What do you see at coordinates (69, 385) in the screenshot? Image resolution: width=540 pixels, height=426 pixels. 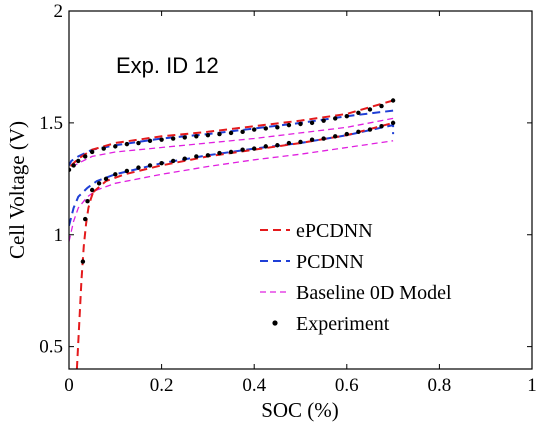 I see `x-tick-label: 0` at bounding box center [69, 385].